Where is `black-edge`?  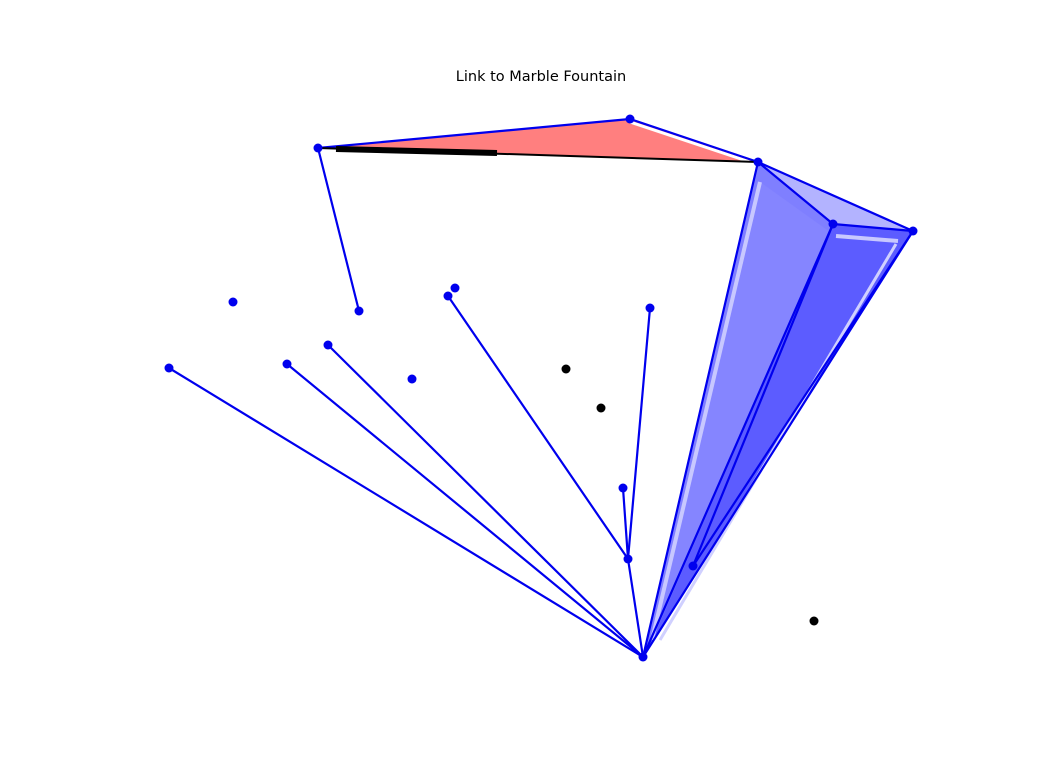
black-edge is located at coordinates (416, 151).